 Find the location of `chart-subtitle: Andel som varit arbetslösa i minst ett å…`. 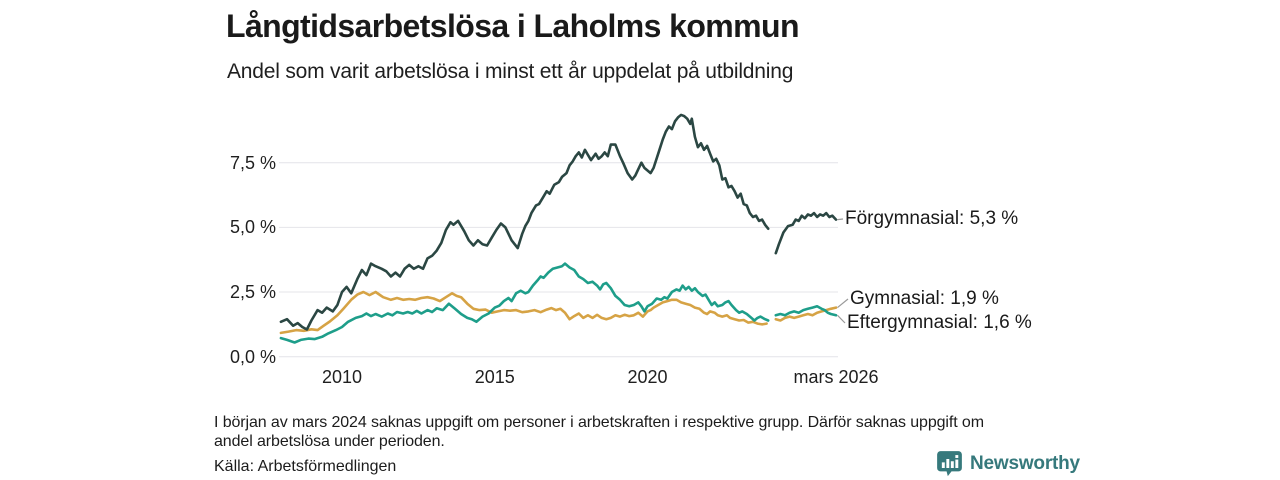

chart-subtitle: Andel som varit arbetslösa i minst ett å… is located at coordinates (510, 71).